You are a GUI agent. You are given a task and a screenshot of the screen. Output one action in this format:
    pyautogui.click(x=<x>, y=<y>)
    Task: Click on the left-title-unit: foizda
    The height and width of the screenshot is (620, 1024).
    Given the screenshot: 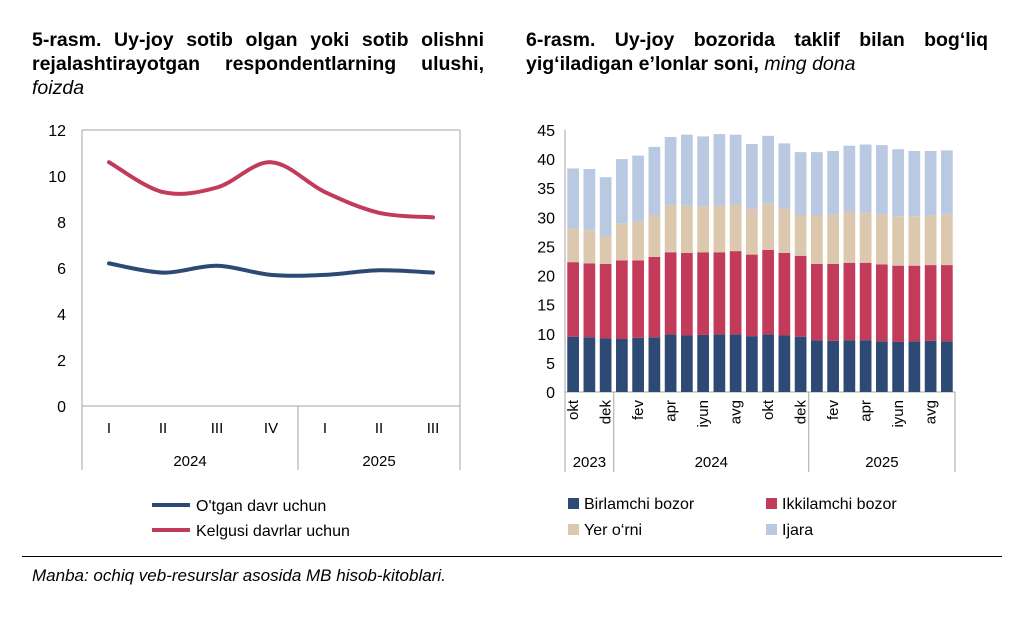 What is the action you would take?
    pyautogui.click(x=58, y=88)
    